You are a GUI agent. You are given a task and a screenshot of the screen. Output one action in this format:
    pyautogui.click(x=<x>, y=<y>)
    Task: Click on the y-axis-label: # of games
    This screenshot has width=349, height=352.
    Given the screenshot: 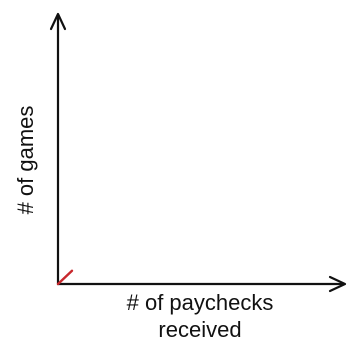 What is the action you would take?
    pyautogui.click(x=25, y=160)
    